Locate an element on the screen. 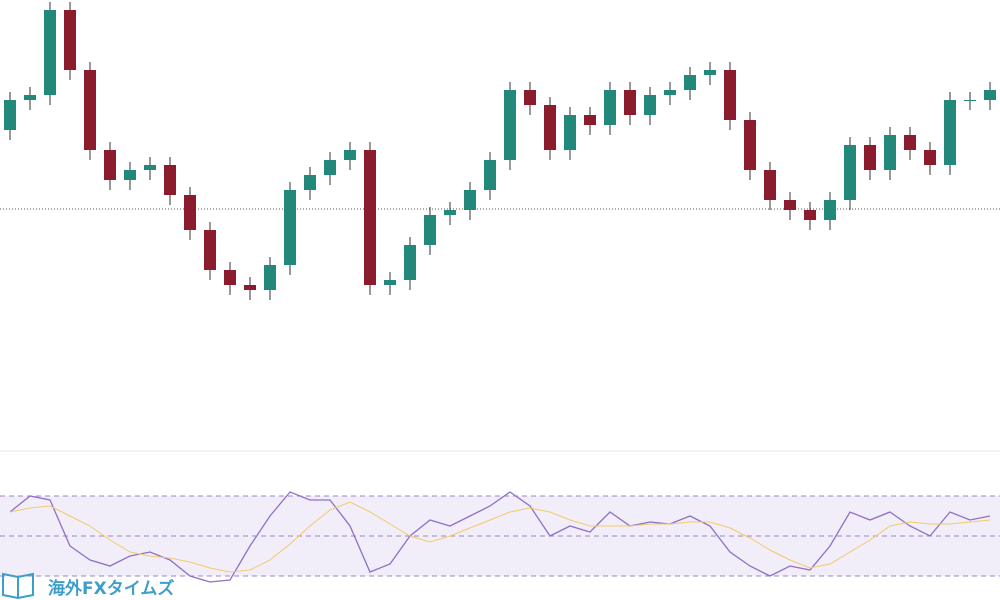  indicator-line is located at coordinates (500, 537).